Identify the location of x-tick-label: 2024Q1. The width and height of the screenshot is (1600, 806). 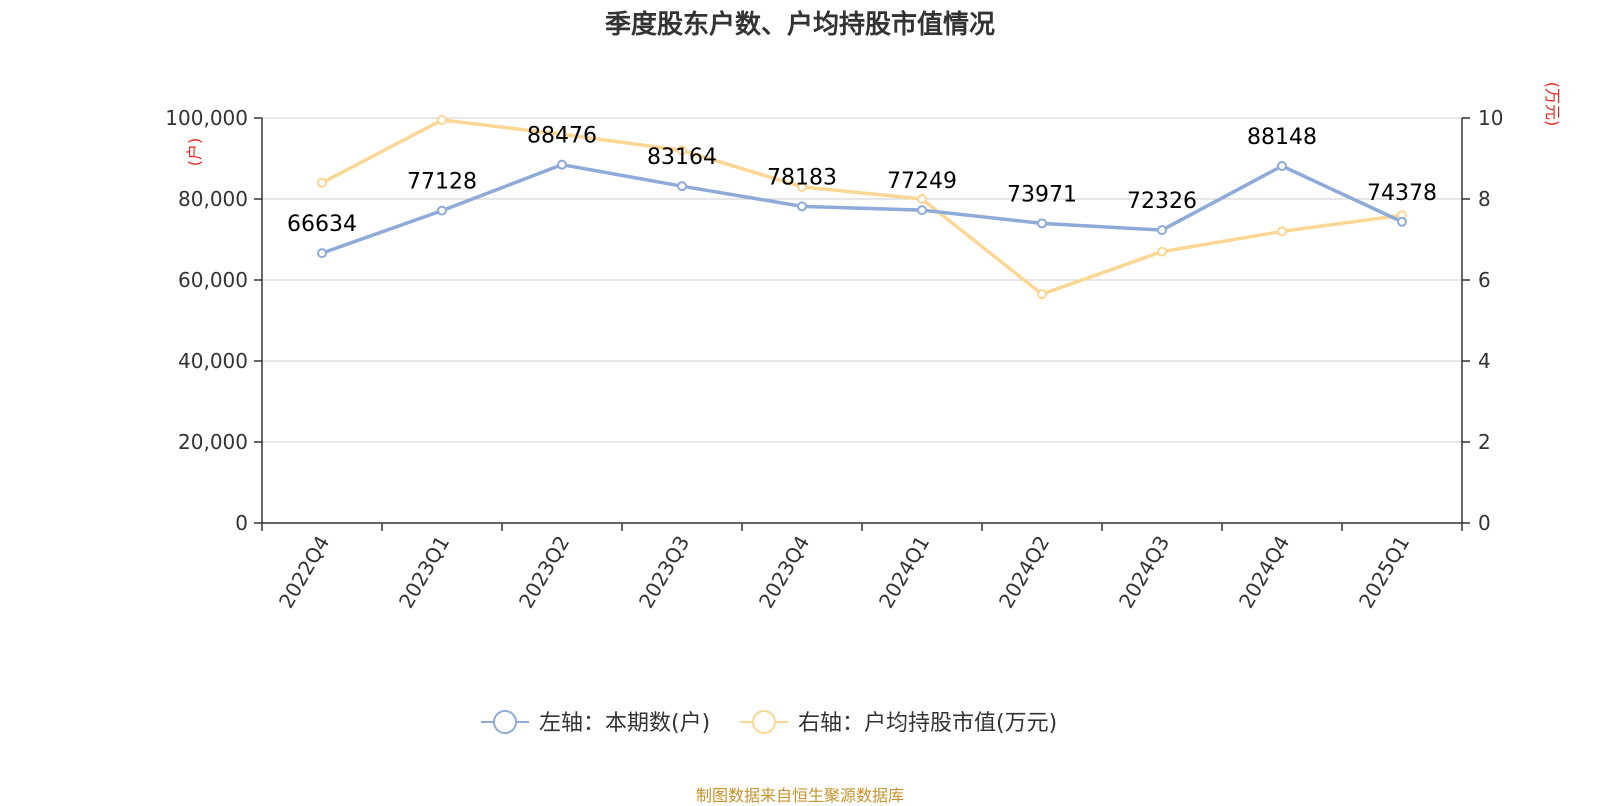
(904, 572).